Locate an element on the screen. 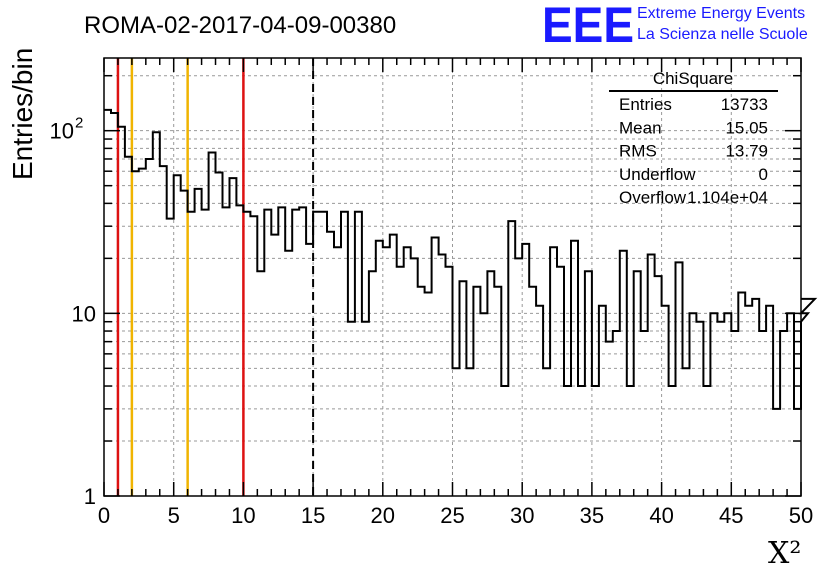 The height and width of the screenshot is (572, 836). stats-value: 1.104e+04 is located at coordinates (727, 197).